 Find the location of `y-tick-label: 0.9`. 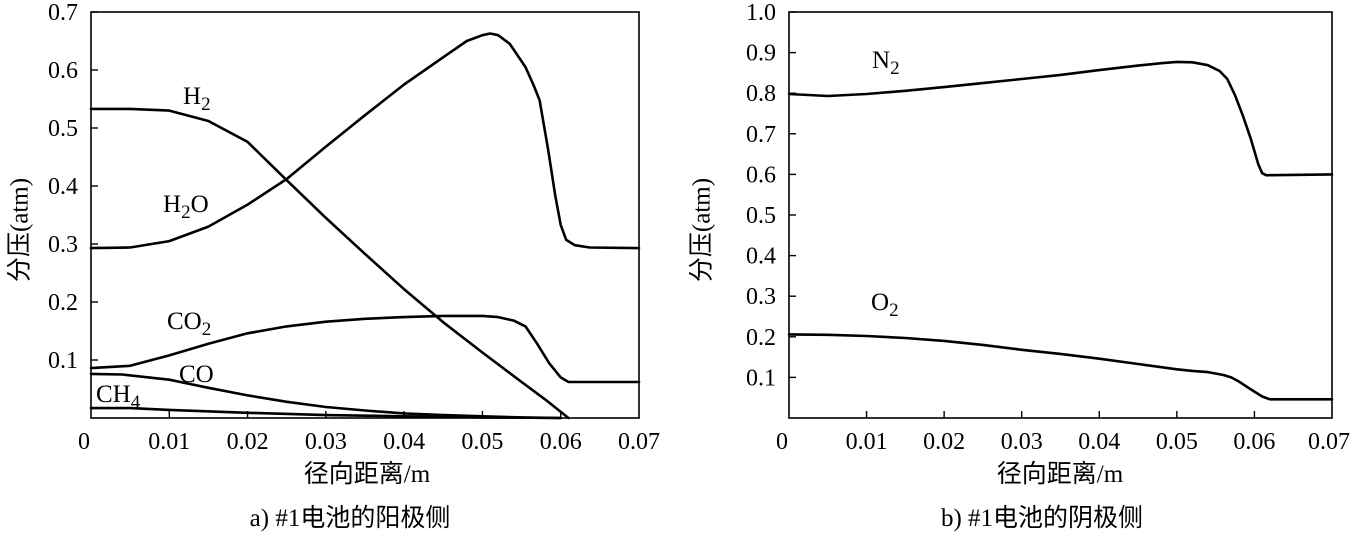

y-tick-label: 0.9 is located at coordinates (761, 54).